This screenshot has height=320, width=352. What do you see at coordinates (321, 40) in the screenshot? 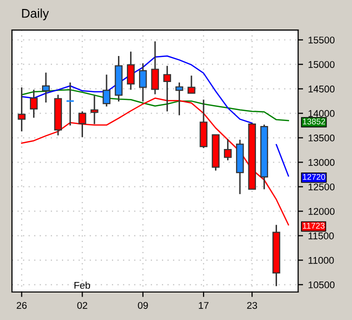
I see `y-tick-label: 15500` at bounding box center [321, 40].